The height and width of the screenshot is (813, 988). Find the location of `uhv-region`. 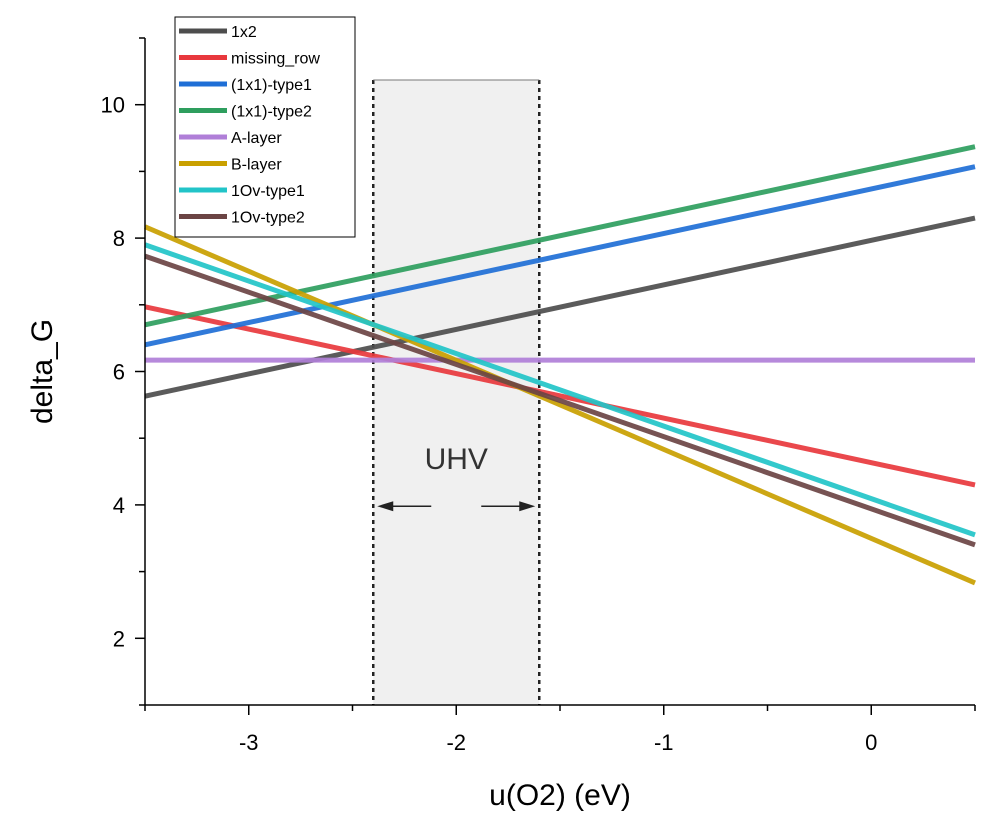

uhv-region is located at coordinates (456, 393).